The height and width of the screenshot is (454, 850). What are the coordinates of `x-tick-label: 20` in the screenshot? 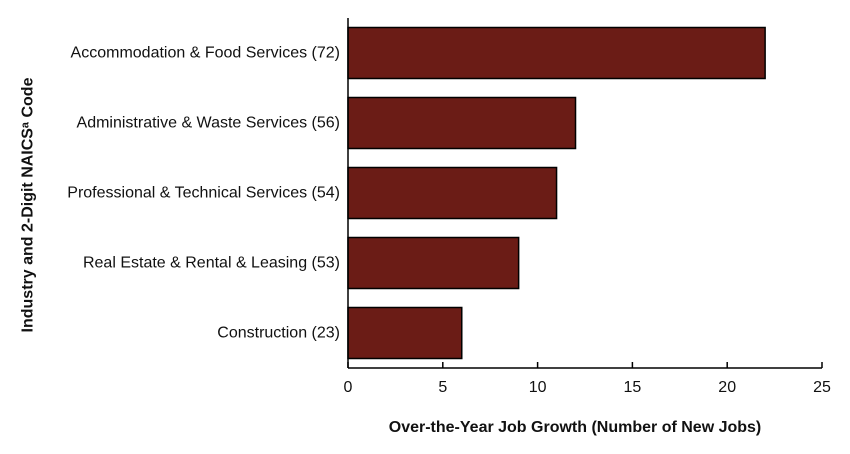 It's located at (727, 387).